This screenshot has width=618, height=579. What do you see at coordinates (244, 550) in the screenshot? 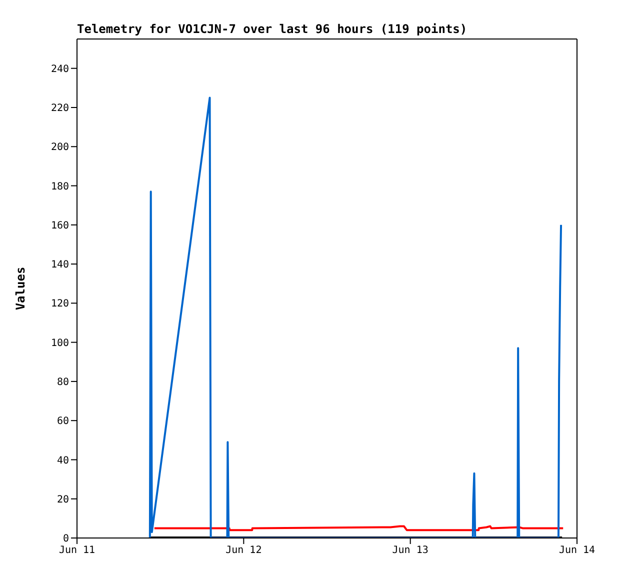
I see `x-tick-label: Jun 12` at bounding box center [244, 550].